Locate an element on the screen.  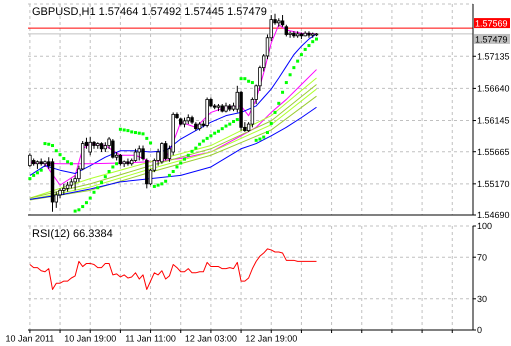
chart-title: GBPUSD,H1 1.57464 1.57492 1.57445 1.57479 is located at coordinates (149, 12).